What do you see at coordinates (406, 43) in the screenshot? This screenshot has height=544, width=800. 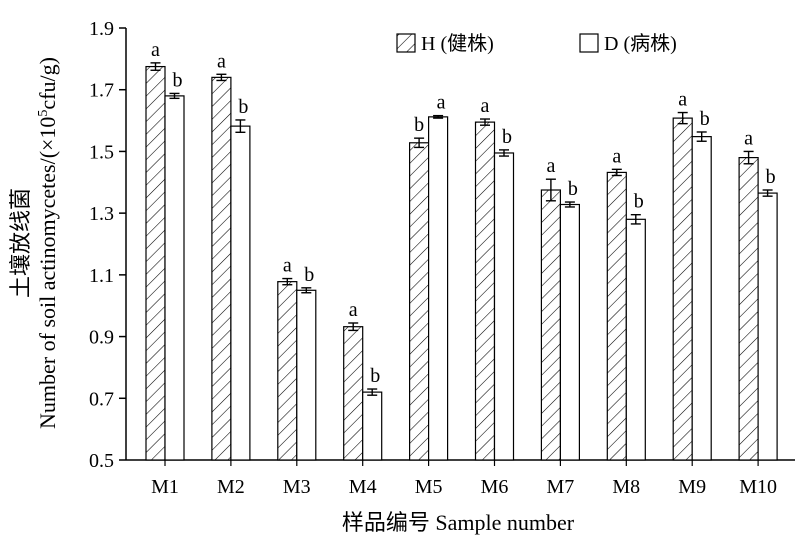 I see `legend-swatch-h` at bounding box center [406, 43].